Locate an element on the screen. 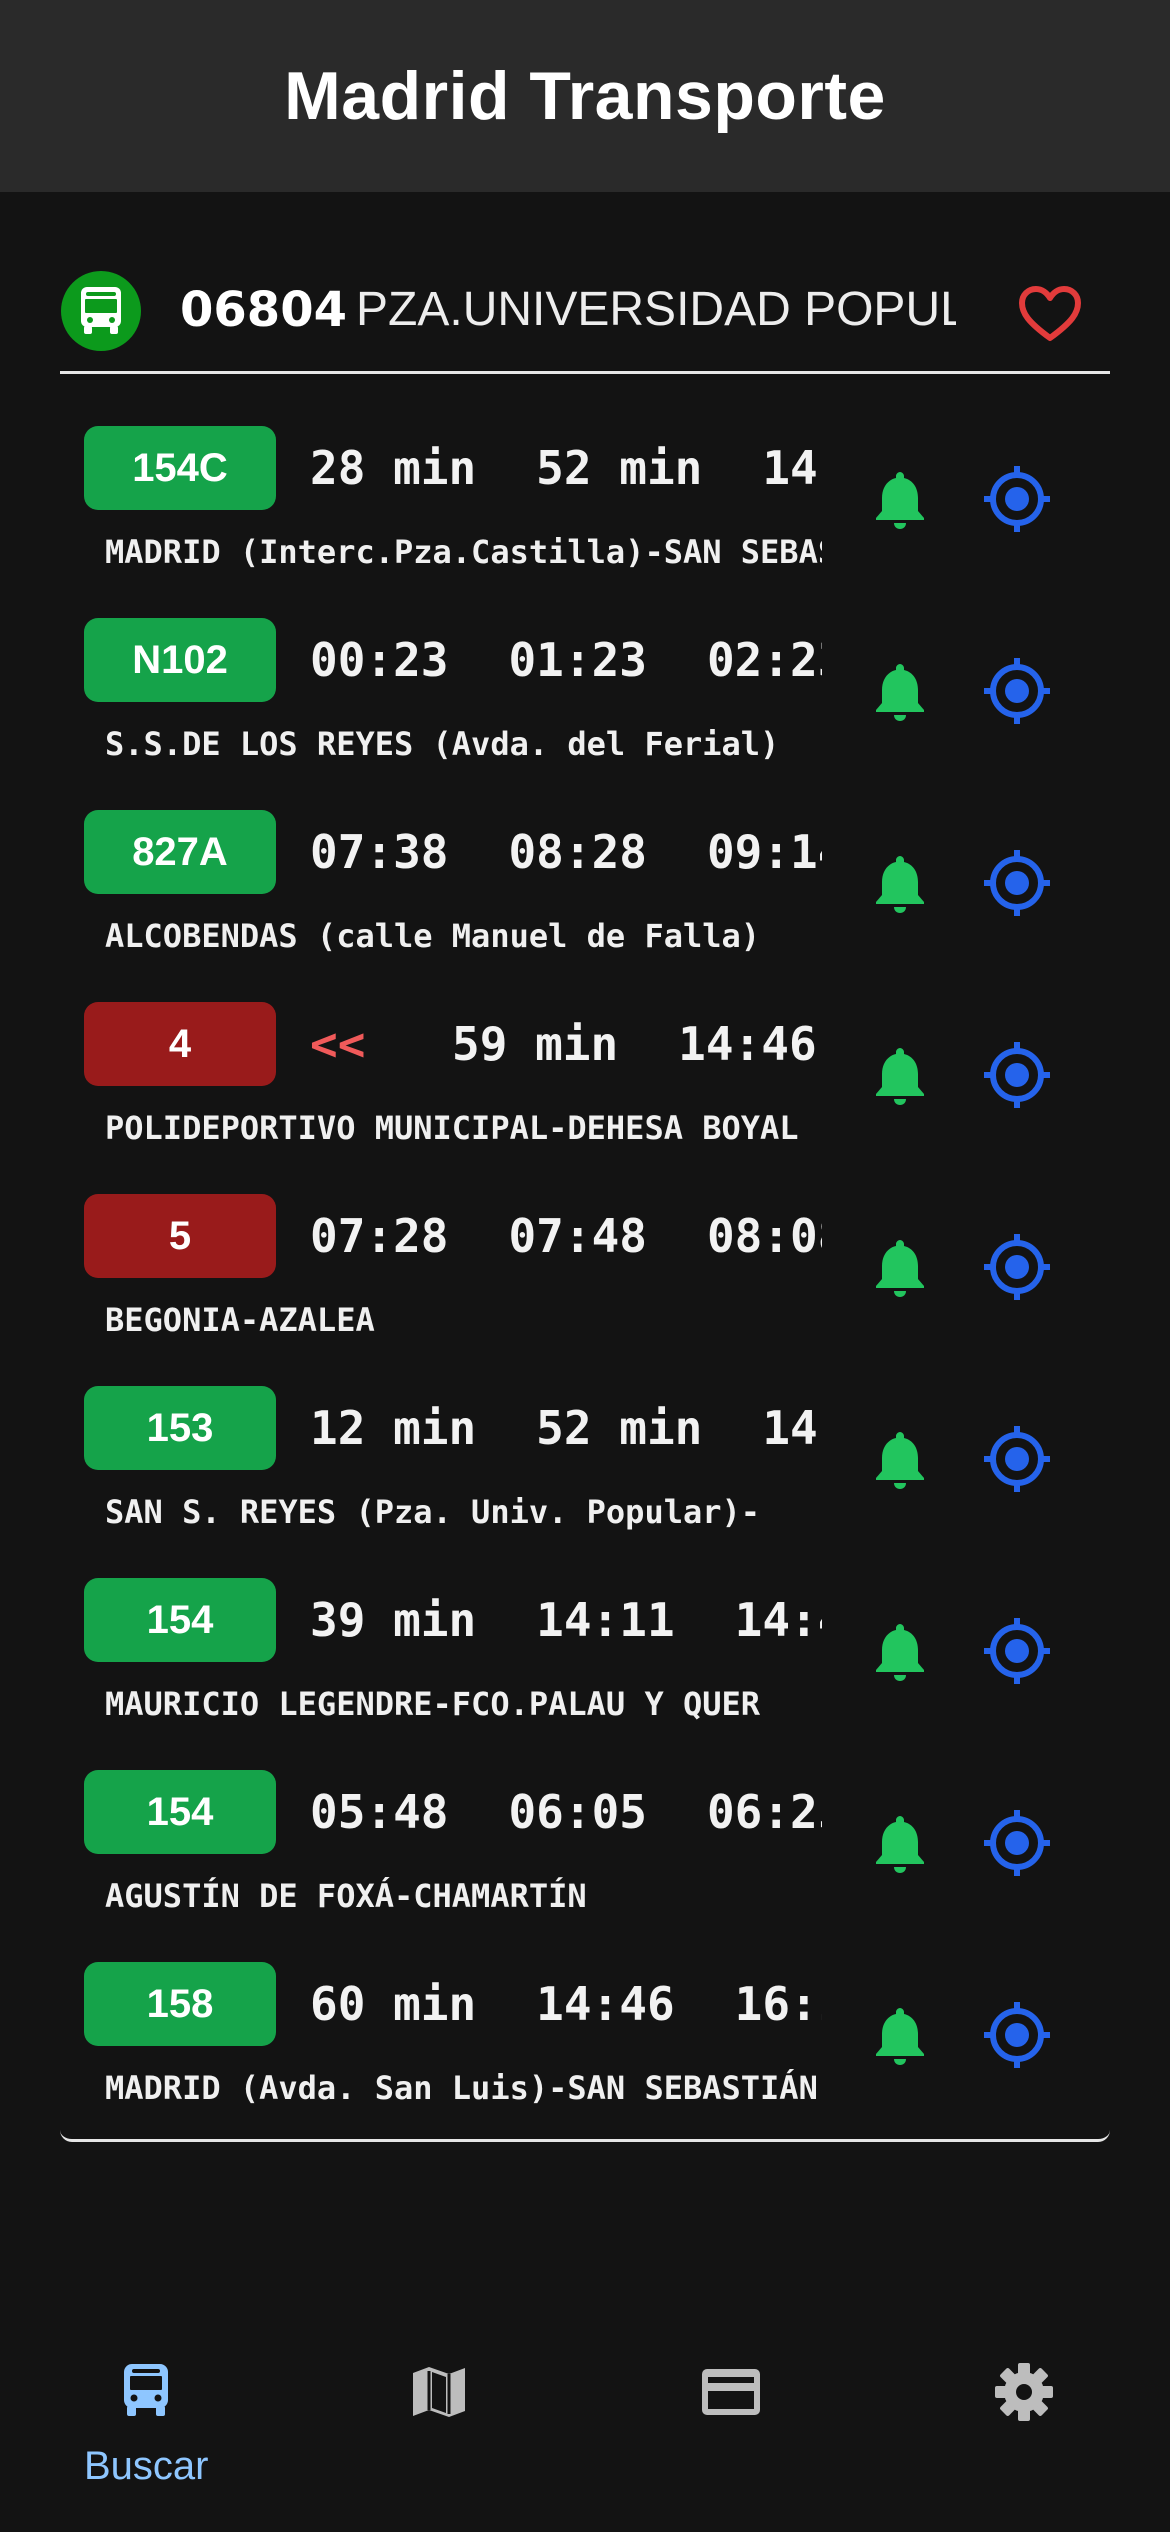 This screenshot has width=1170, height=2532. arrival-time: 59 min is located at coordinates (535, 1044).